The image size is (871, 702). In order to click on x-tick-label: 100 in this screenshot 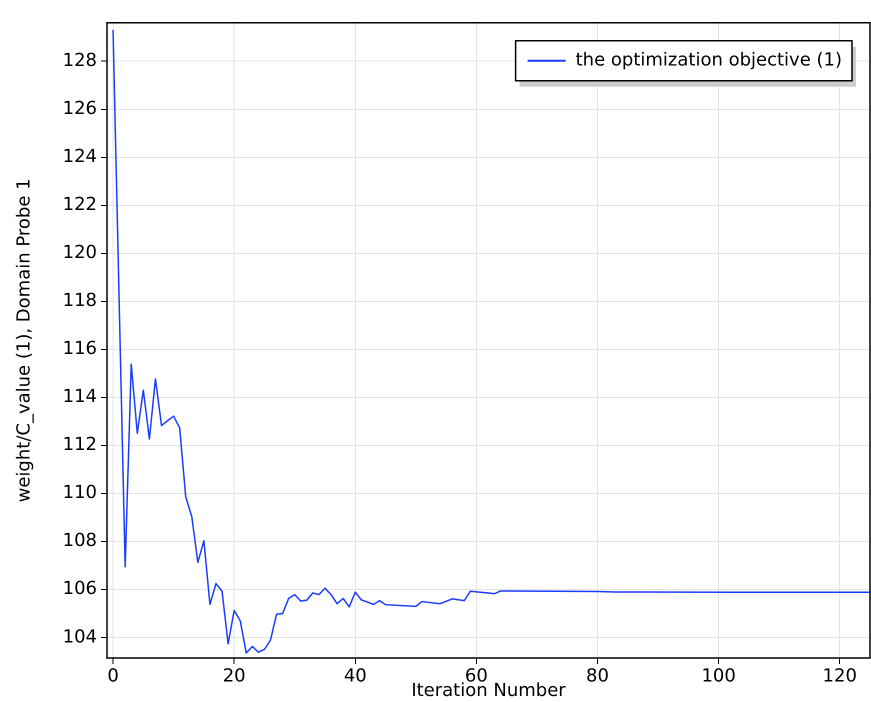, I will do `click(718, 675)`.